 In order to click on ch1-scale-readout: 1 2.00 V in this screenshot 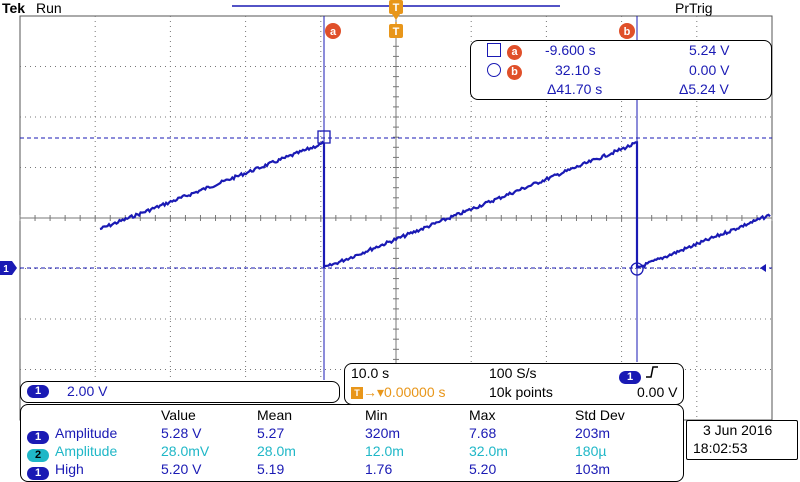, I will do `click(180, 392)`.